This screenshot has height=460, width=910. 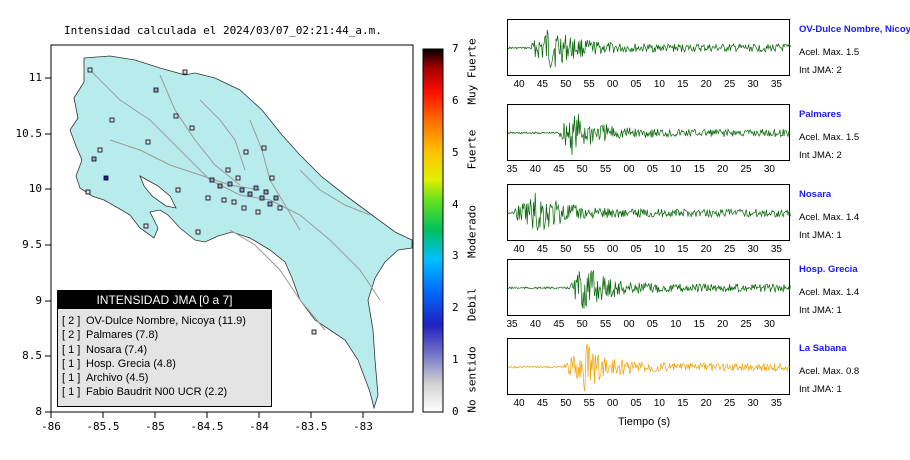 What do you see at coordinates (29, 133) in the screenshot?
I see `latitude-tick-label: 10.5` at bounding box center [29, 133].